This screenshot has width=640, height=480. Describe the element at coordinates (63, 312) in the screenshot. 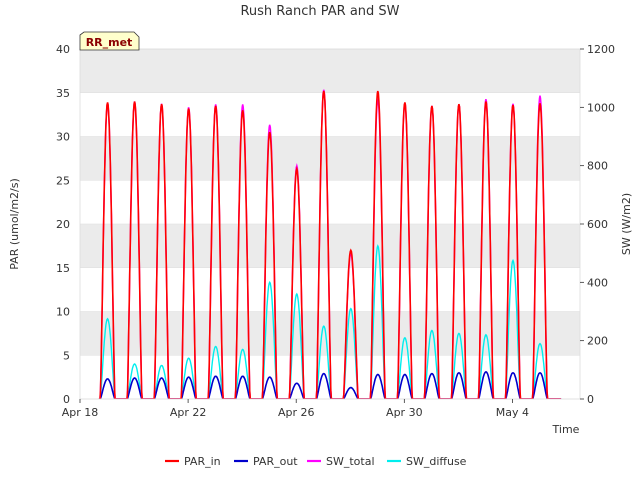

I see `y-tick-left-10: 10` at that location.